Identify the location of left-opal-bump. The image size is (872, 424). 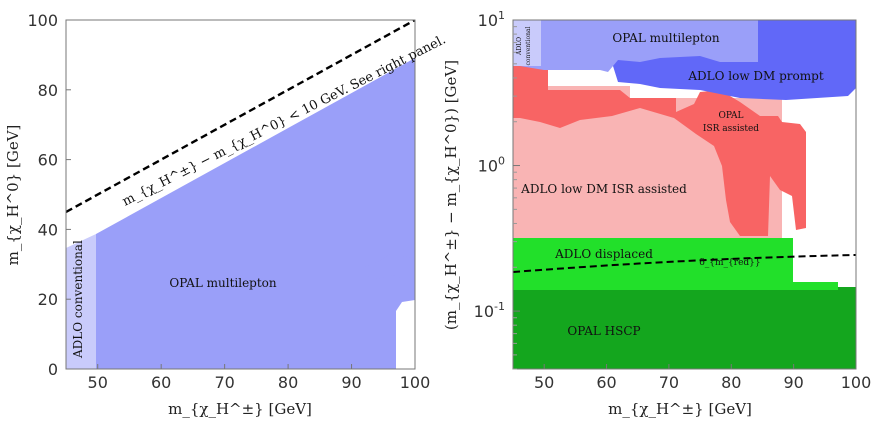
(389, 266).